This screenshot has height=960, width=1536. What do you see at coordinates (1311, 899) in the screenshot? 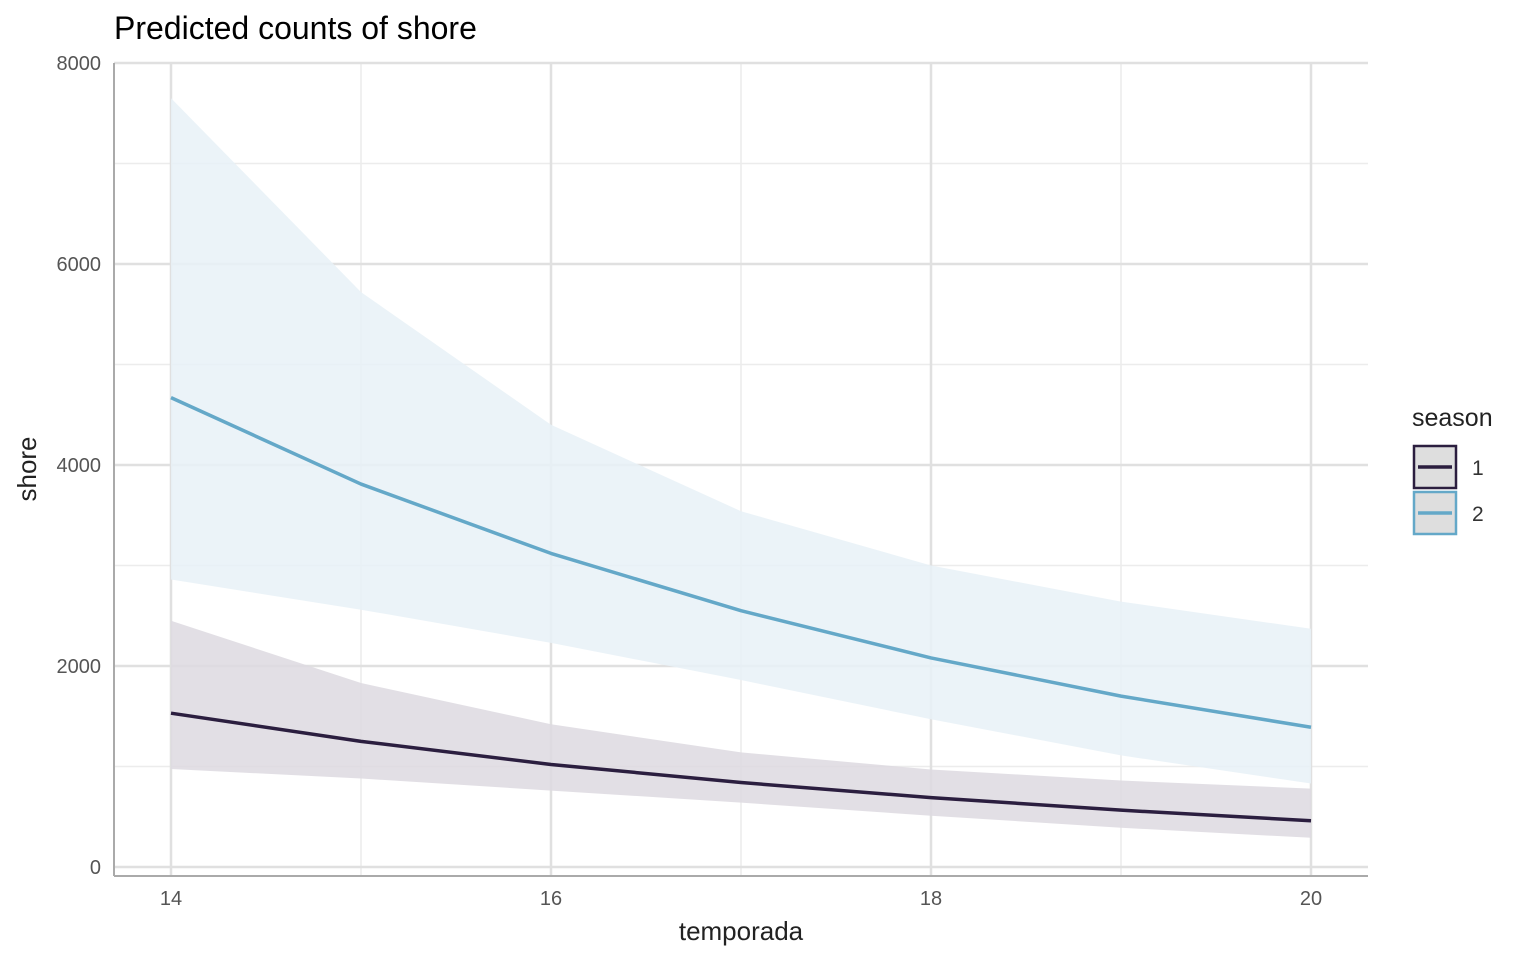
I see `x-tick-label: 20` at bounding box center [1311, 899].